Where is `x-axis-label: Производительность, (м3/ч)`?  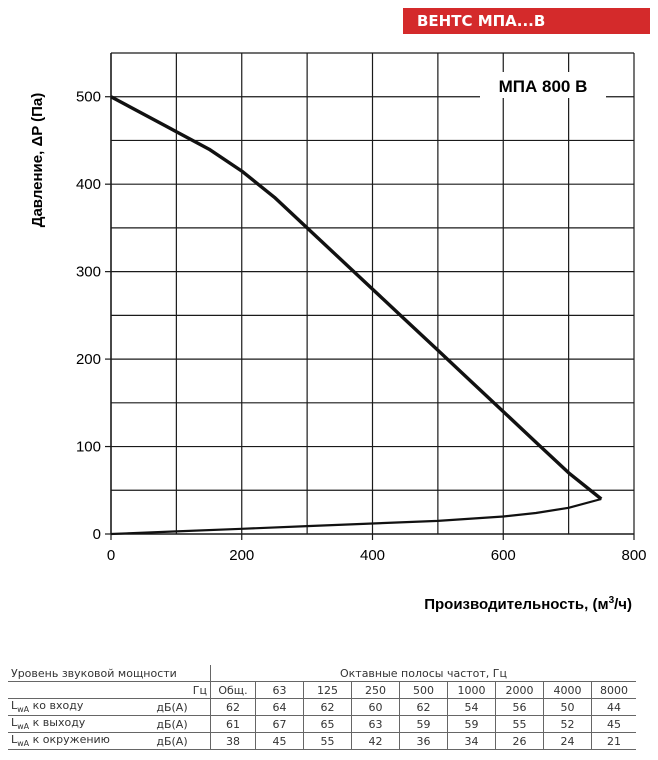
x-axis-label: Производительность, (м3/ч) is located at coordinates (528, 604).